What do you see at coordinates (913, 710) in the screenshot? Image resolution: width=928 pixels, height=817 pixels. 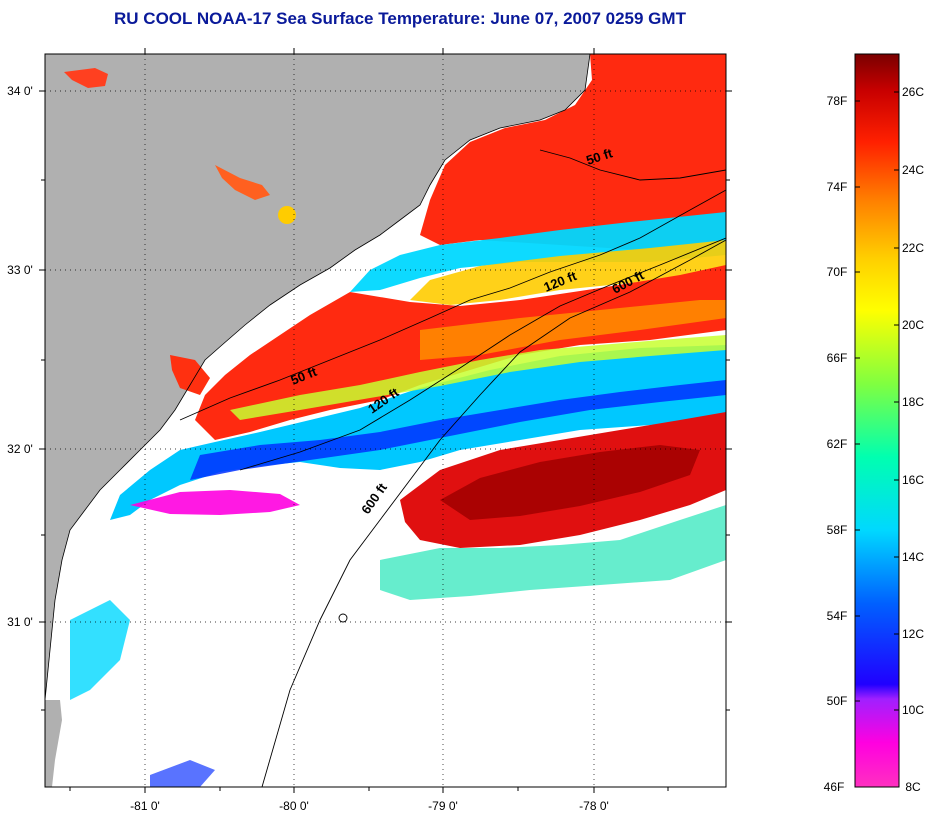 I see `cb-c-10: 10C` at bounding box center [913, 710].